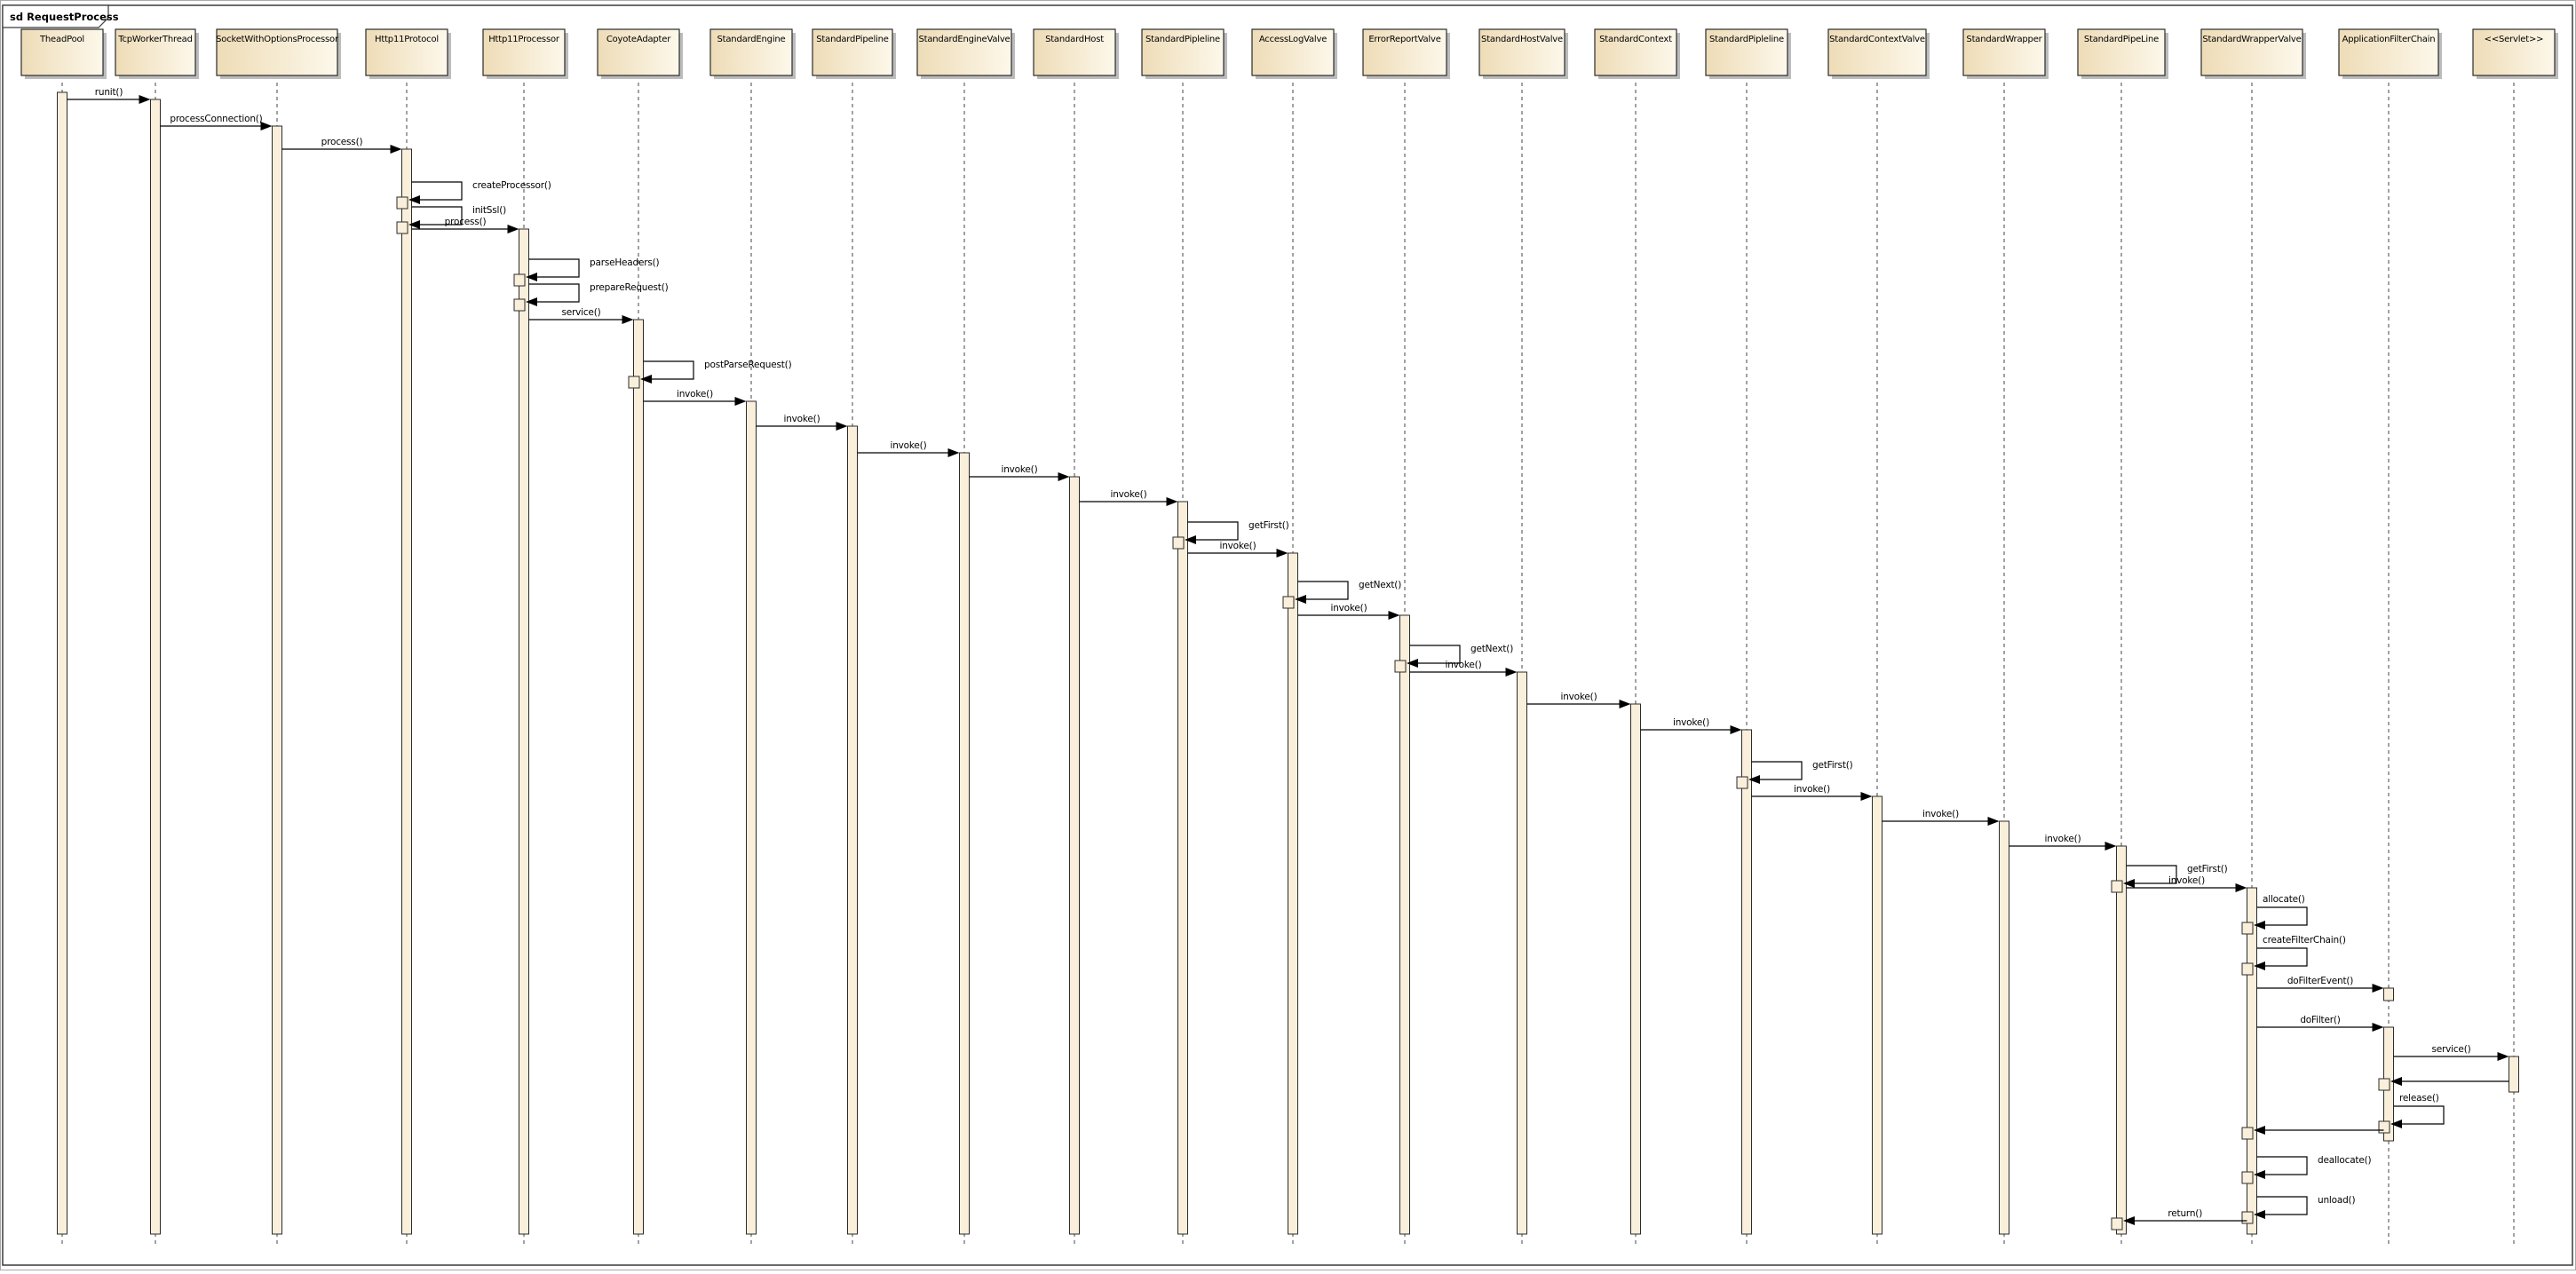 This screenshot has width=2576, height=1274. I want to click on message-label: deallocate(), so click(2344, 1160).